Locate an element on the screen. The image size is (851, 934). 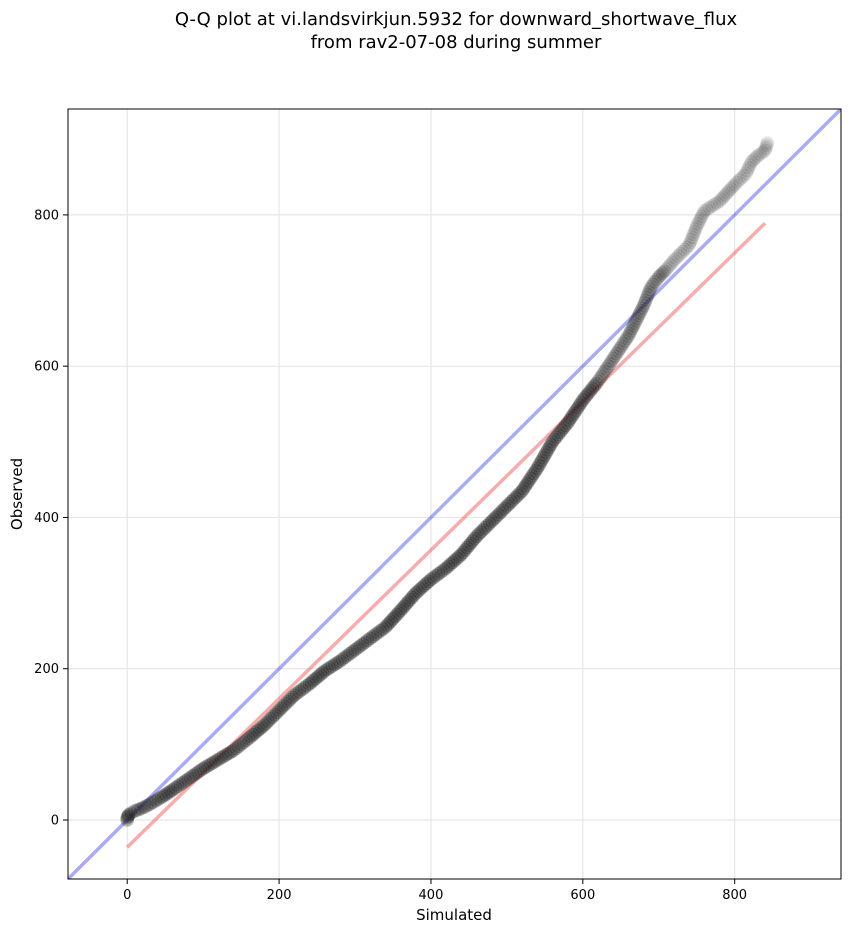
y-tick-label: 200 is located at coordinates (46, 669).